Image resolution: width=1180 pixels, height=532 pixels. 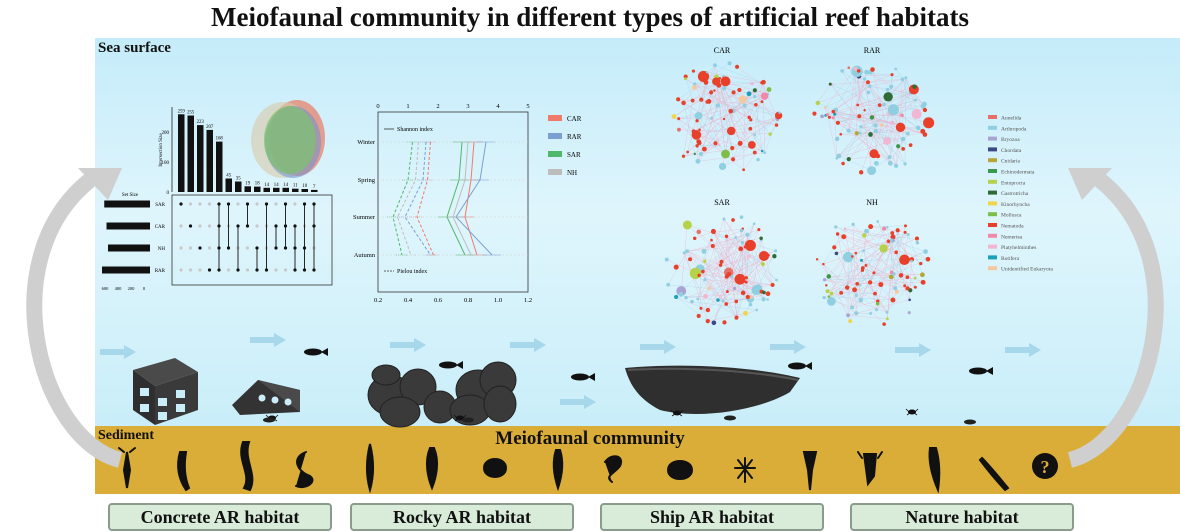 What do you see at coordinates (304, 186) in the screenshot?
I see `intersection-bar-label: 10` at bounding box center [304, 186].